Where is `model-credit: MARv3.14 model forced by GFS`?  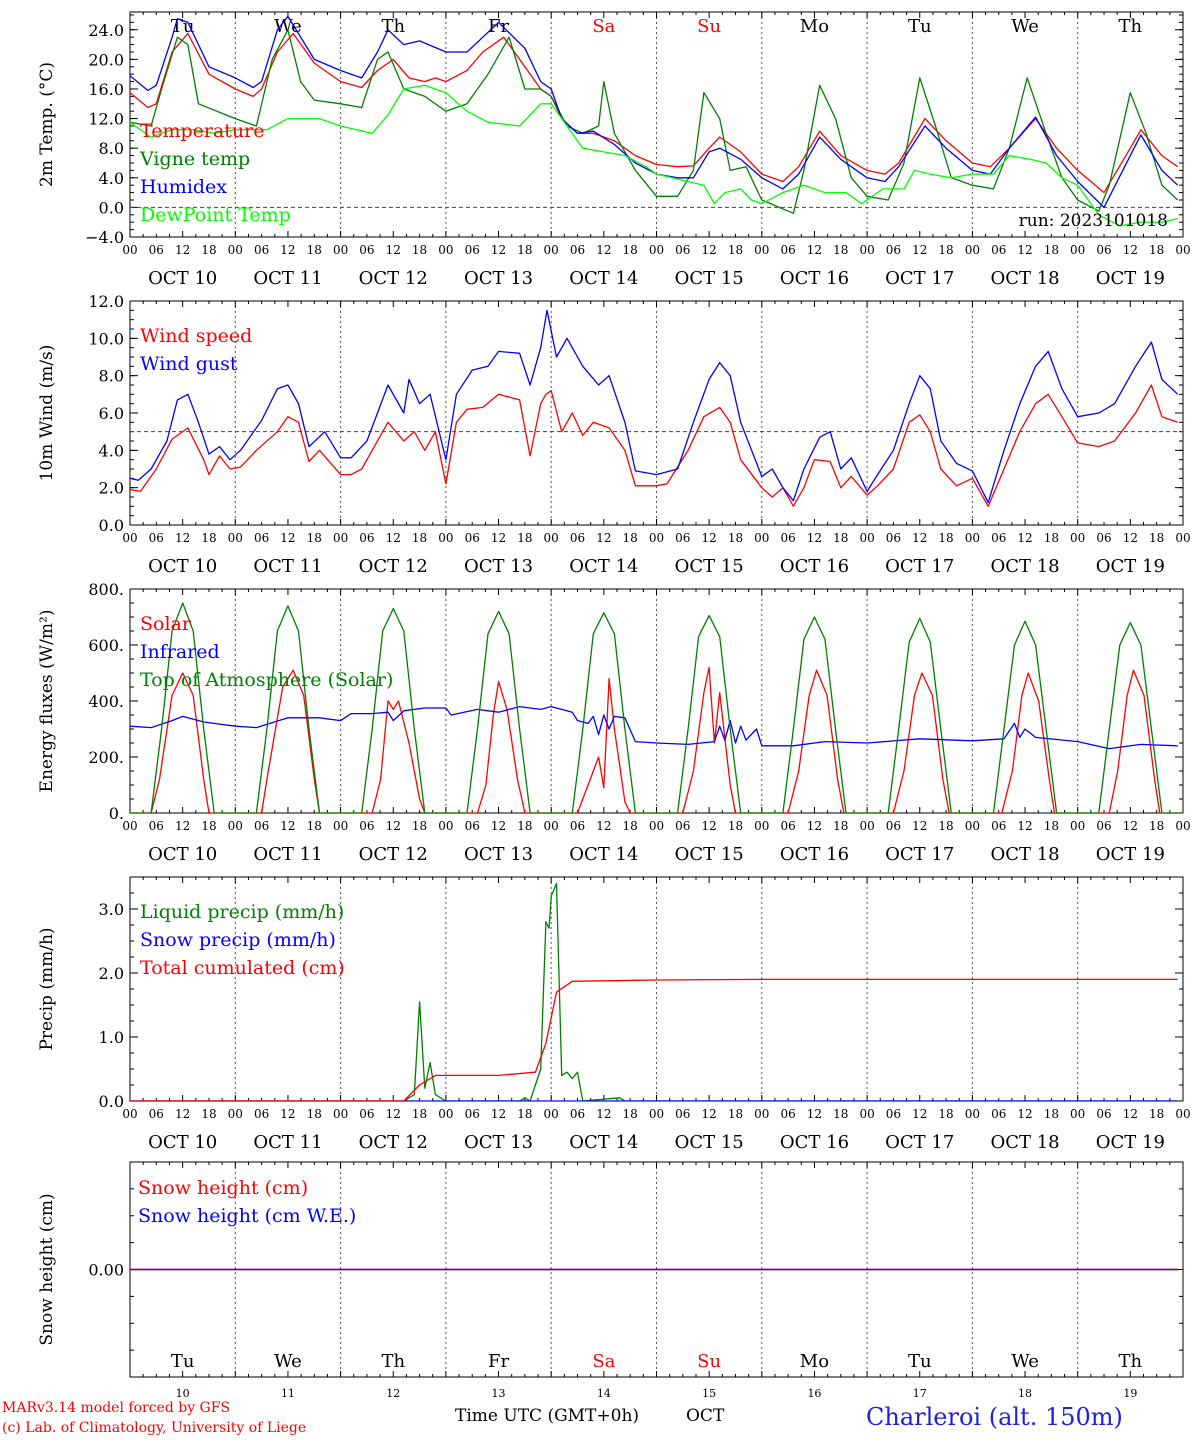
model-credit: MARv3.14 model forced by GFS is located at coordinates (116, 1408).